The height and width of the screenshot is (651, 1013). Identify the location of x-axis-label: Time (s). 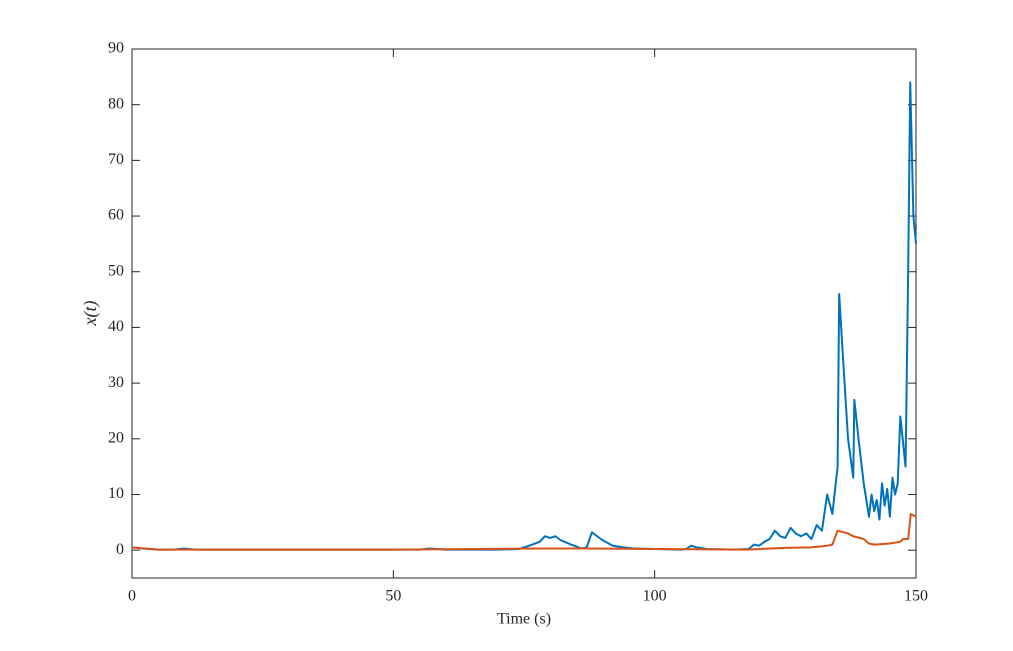
(524, 619).